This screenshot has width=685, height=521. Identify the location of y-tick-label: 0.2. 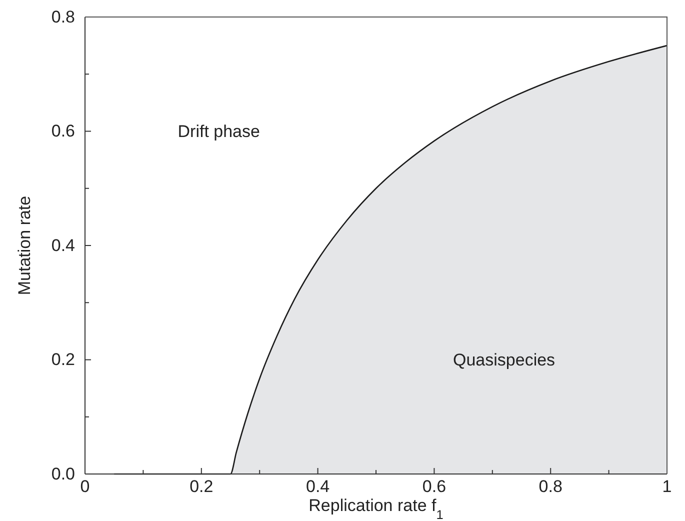
(63, 360).